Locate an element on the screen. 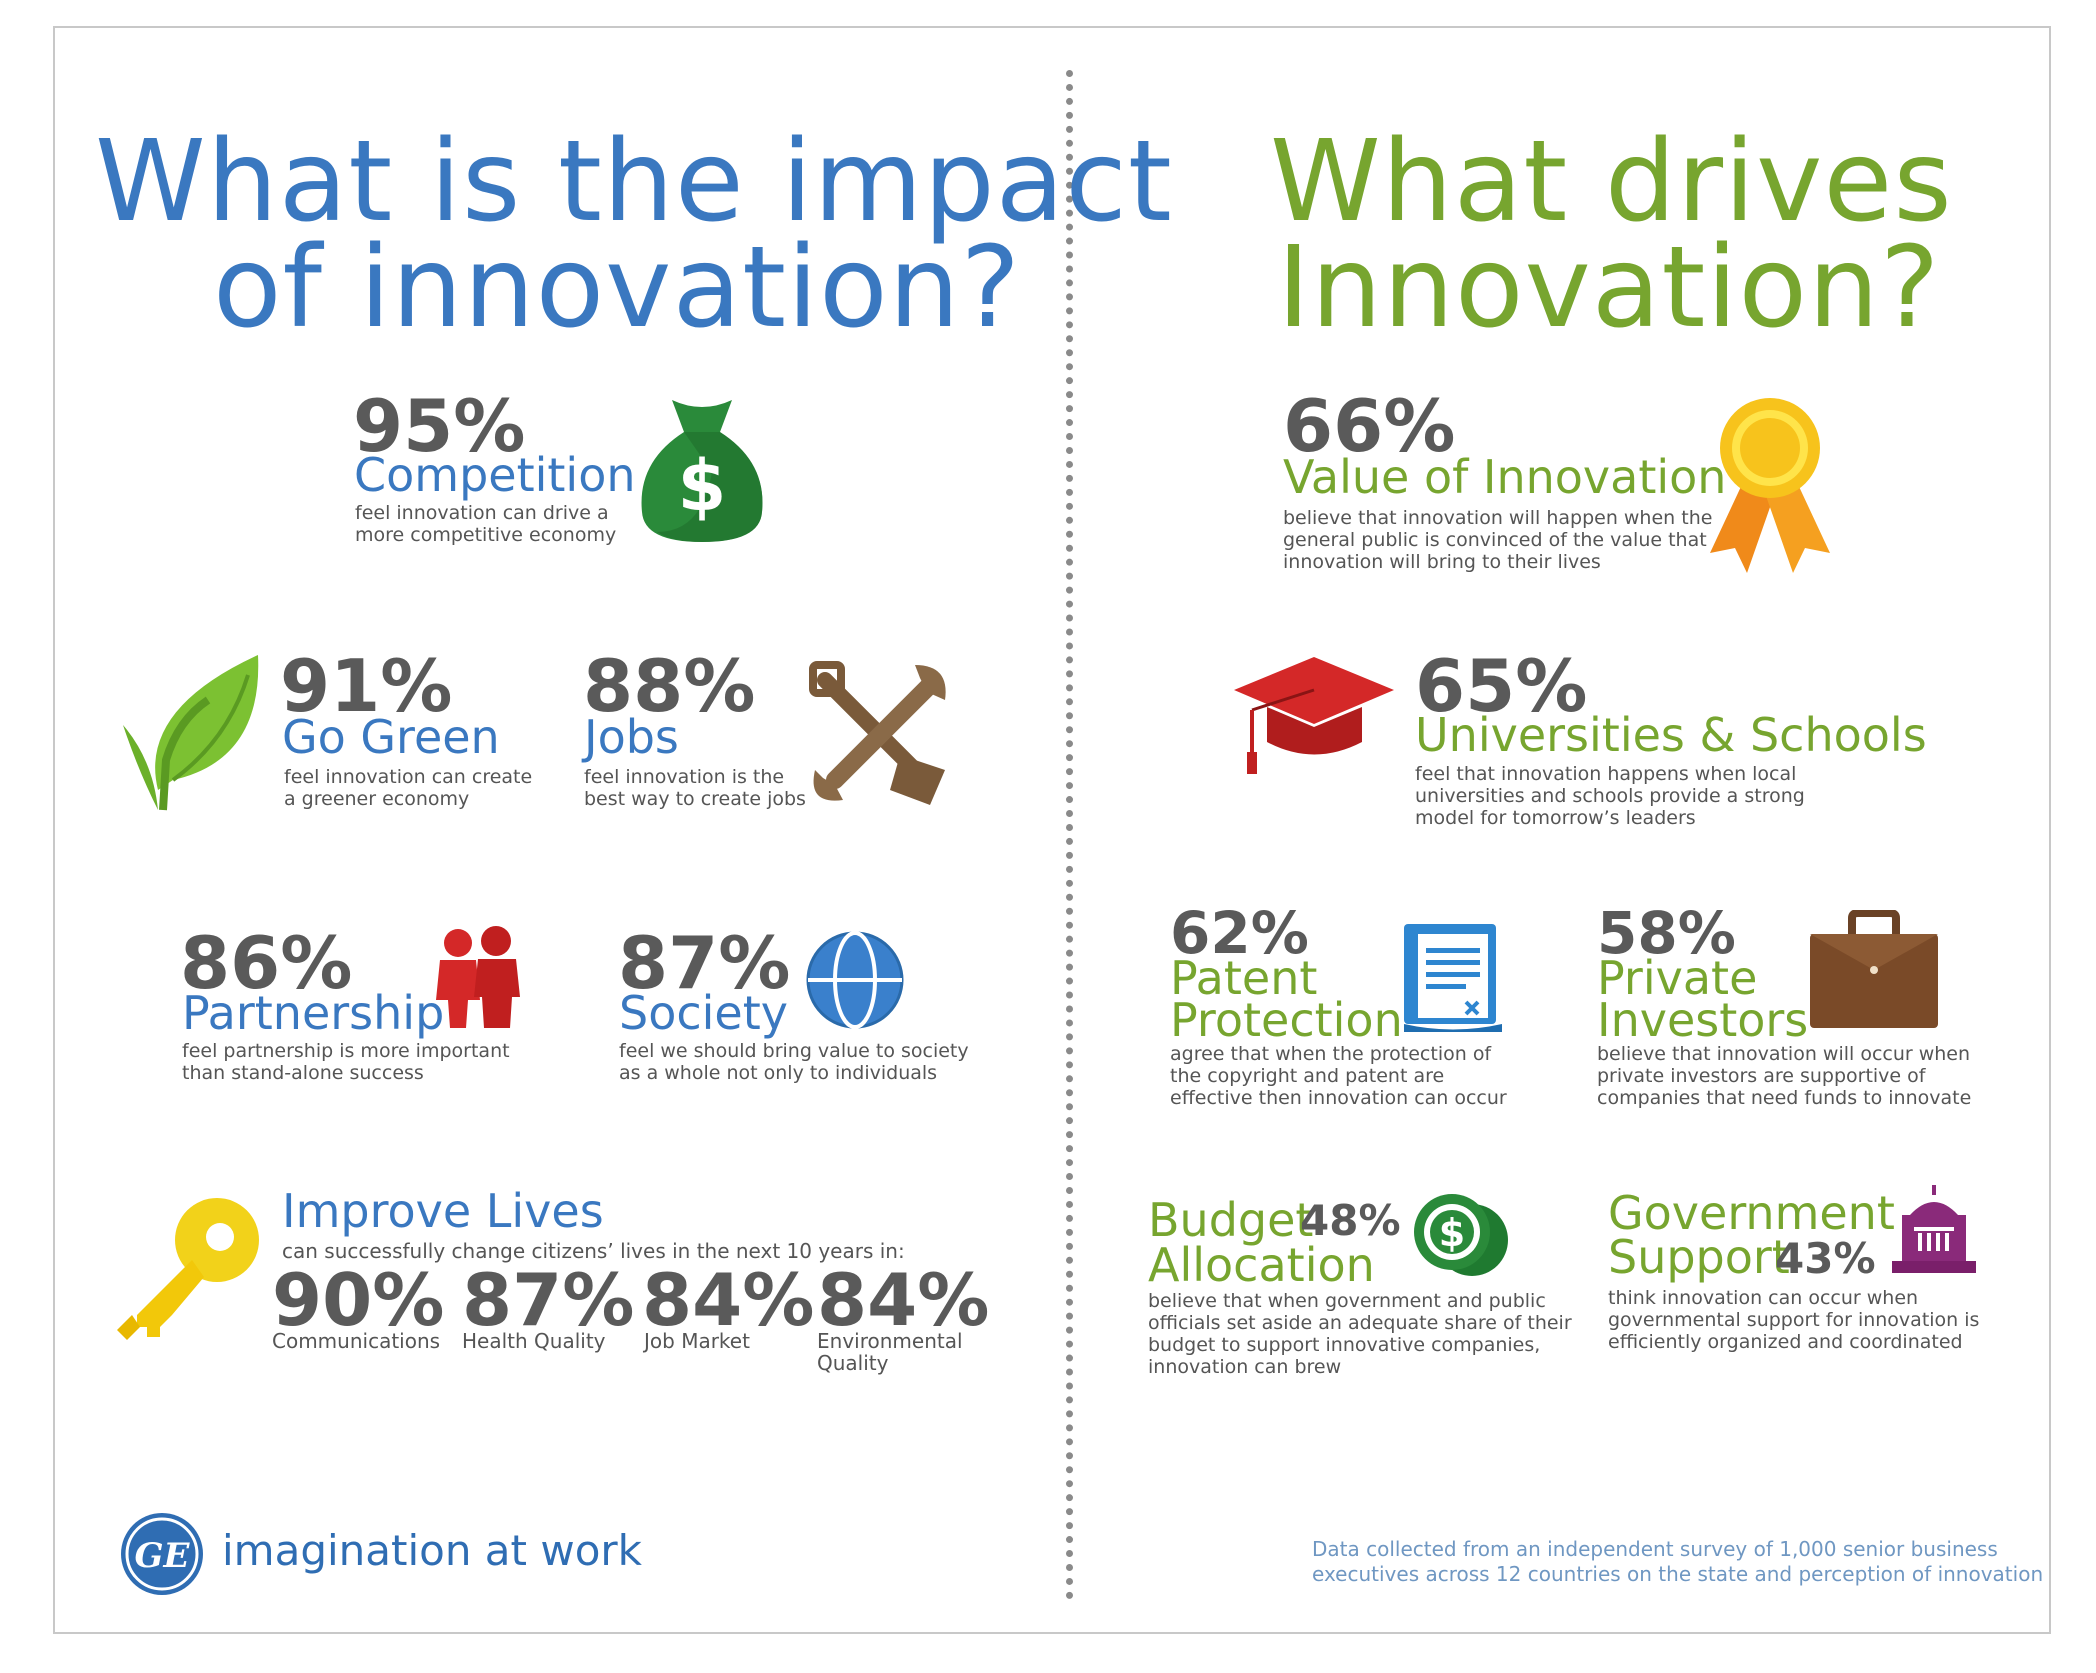  universities-label: Universities & Schools is located at coordinates (1671, 735).